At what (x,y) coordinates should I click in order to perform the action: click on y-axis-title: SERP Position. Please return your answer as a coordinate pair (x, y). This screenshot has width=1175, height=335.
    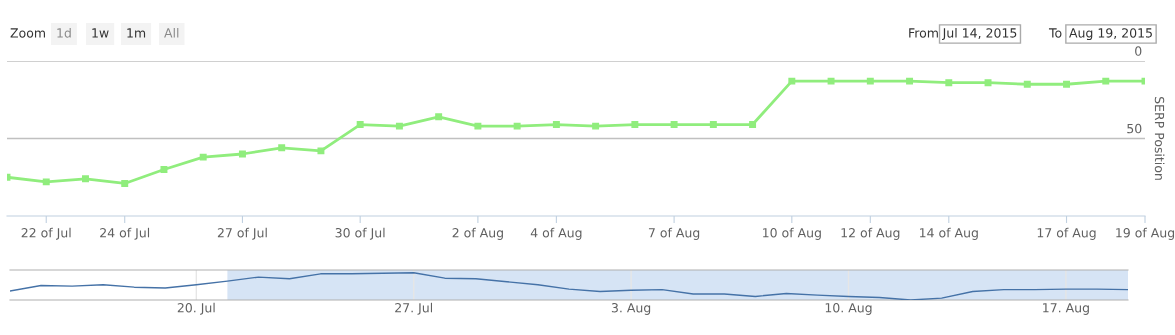
    Looking at the image, I should click on (1159, 138).